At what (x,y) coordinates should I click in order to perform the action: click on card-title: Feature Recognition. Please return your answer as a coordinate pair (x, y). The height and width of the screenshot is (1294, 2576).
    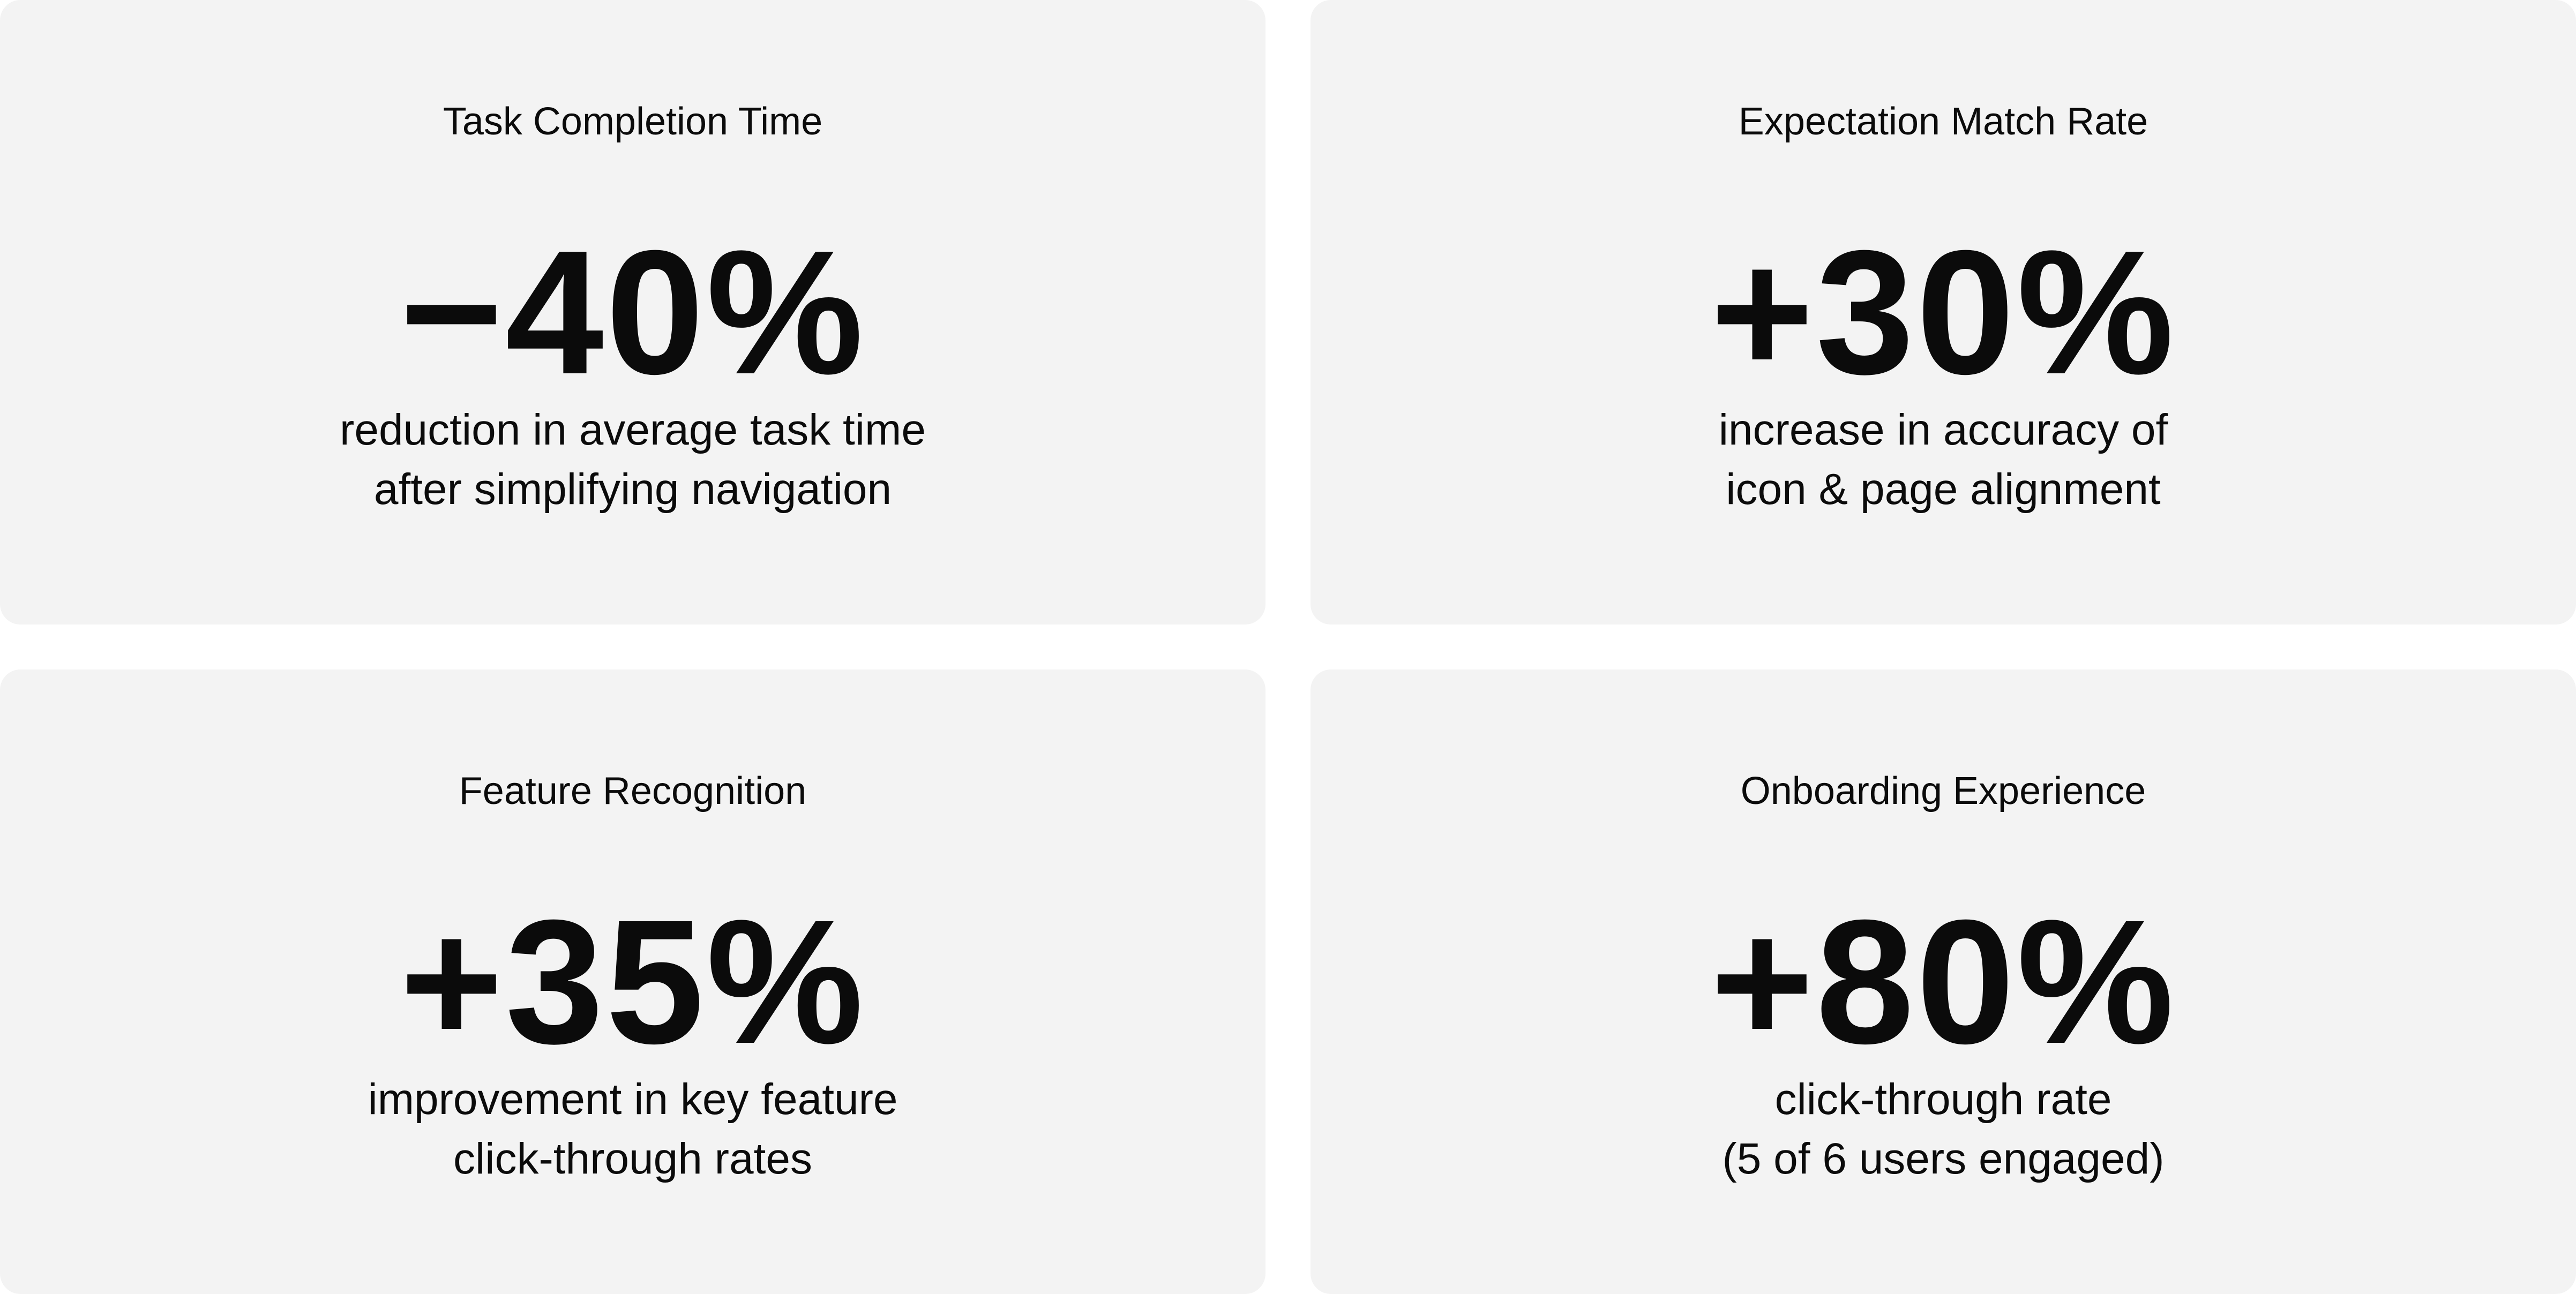
    Looking at the image, I should click on (633, 791).